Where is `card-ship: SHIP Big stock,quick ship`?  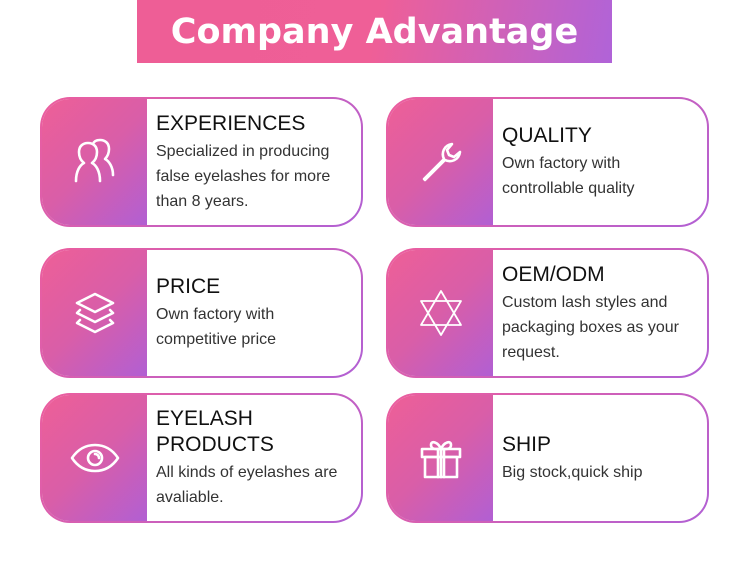
card-ship: SHIP Big stock,quick ship is located at coordinates (547, 458).